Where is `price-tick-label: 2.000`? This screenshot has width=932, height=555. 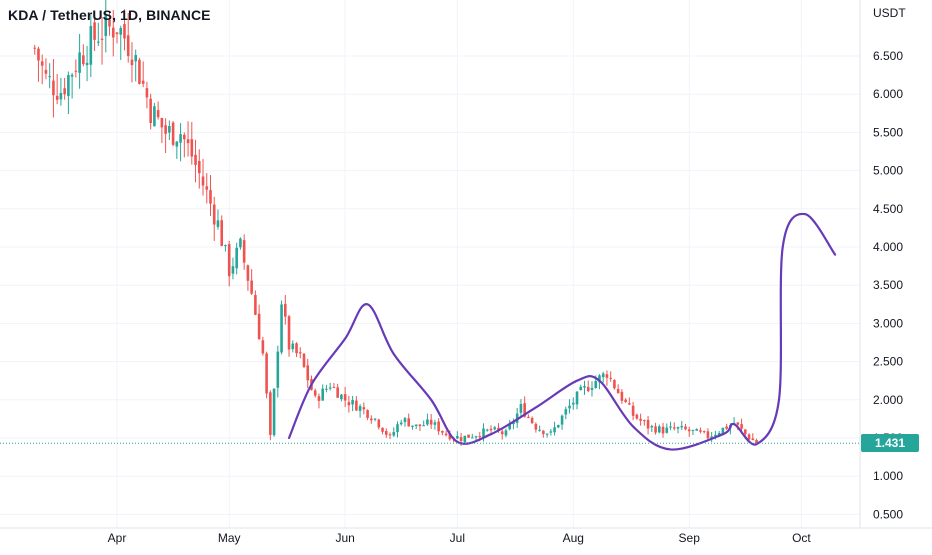 price-tick-label: 2.000 is located at coordinates (888, 400).